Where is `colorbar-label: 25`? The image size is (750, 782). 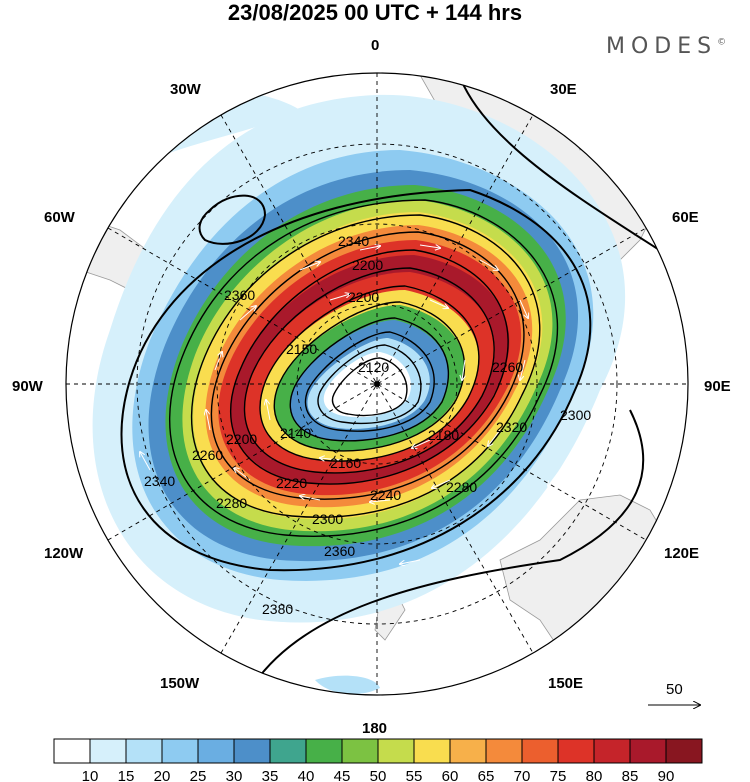 colorbar-label: 25 is located at coordinates (198, 775).